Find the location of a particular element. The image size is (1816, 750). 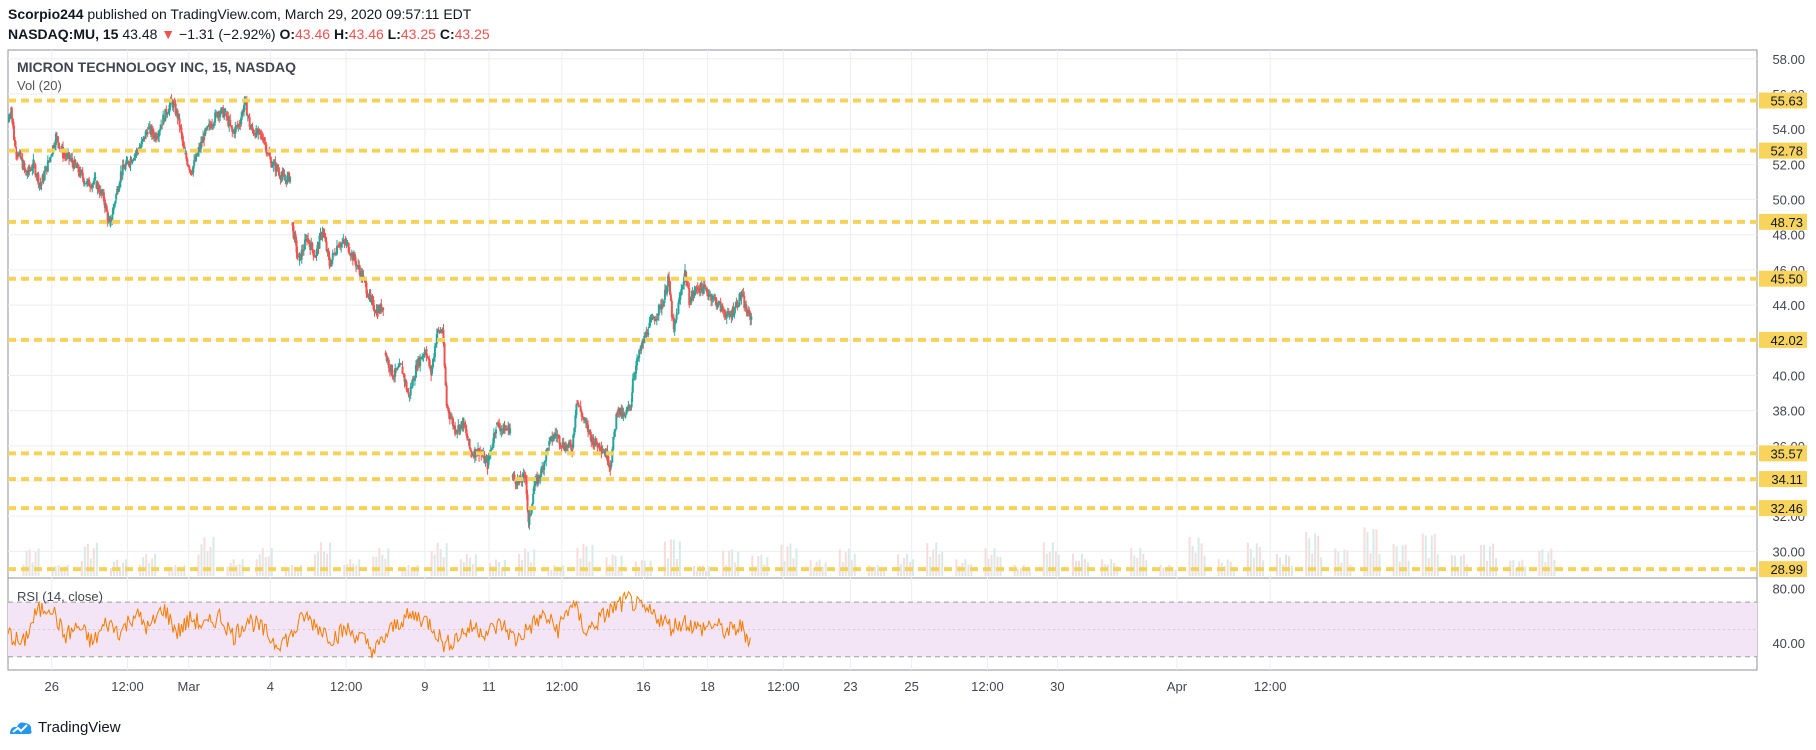

tradingview-footer: TradingView is located at coordinates (64, 727).